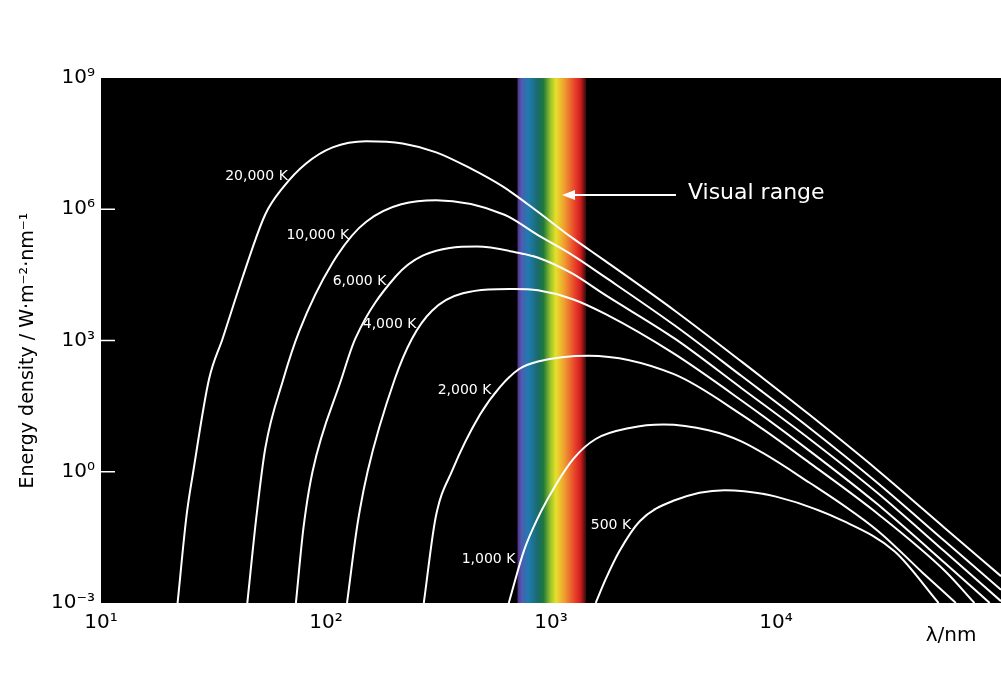 Image resolution: width=1001 pixels, height=696 pixels. What do you see at coordinates (78, 469) in the screenshot?
I see `y-tick-label: 10⁰` at bounding box center [78, 469].